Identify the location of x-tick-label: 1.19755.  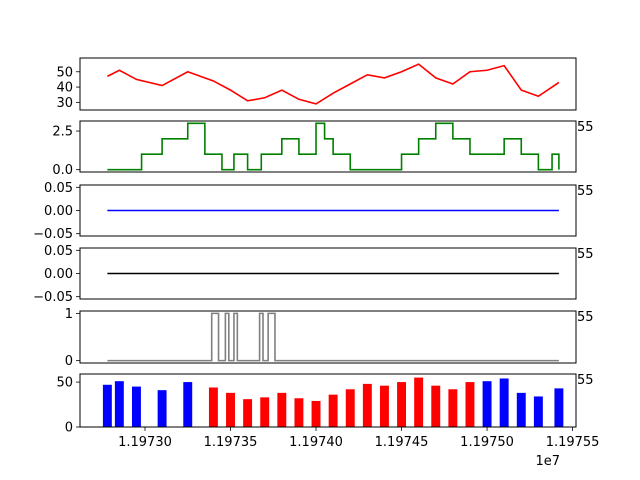
(573, 442).